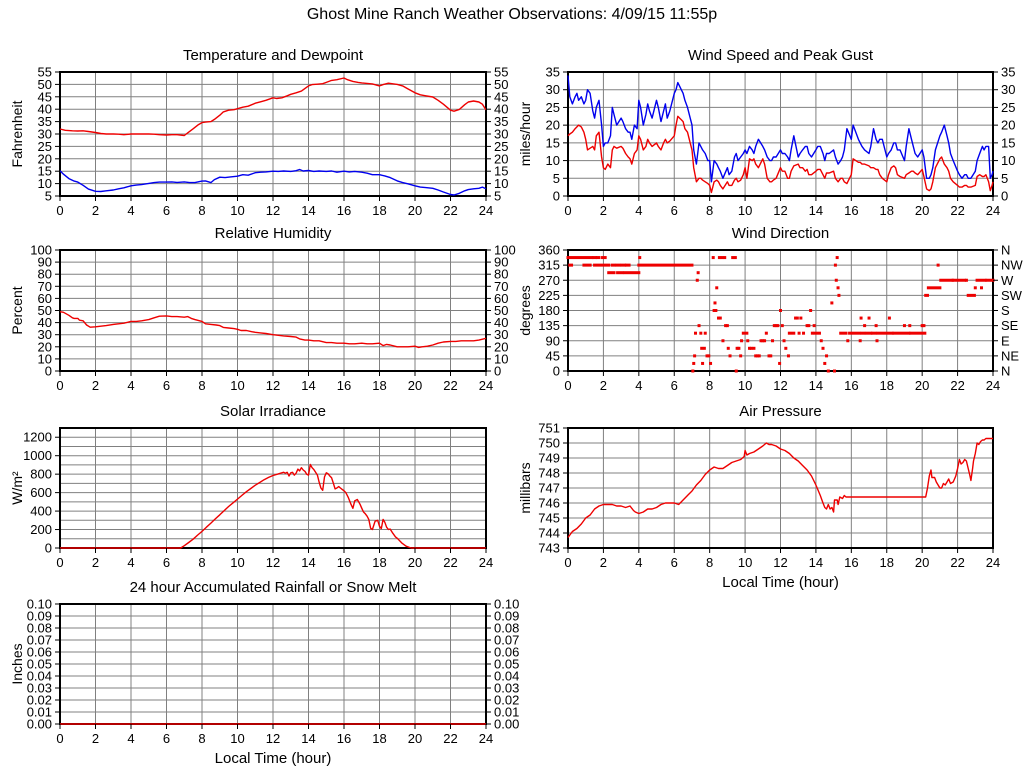  I want to click on y-axis-label: Percent, so click(17, 310).